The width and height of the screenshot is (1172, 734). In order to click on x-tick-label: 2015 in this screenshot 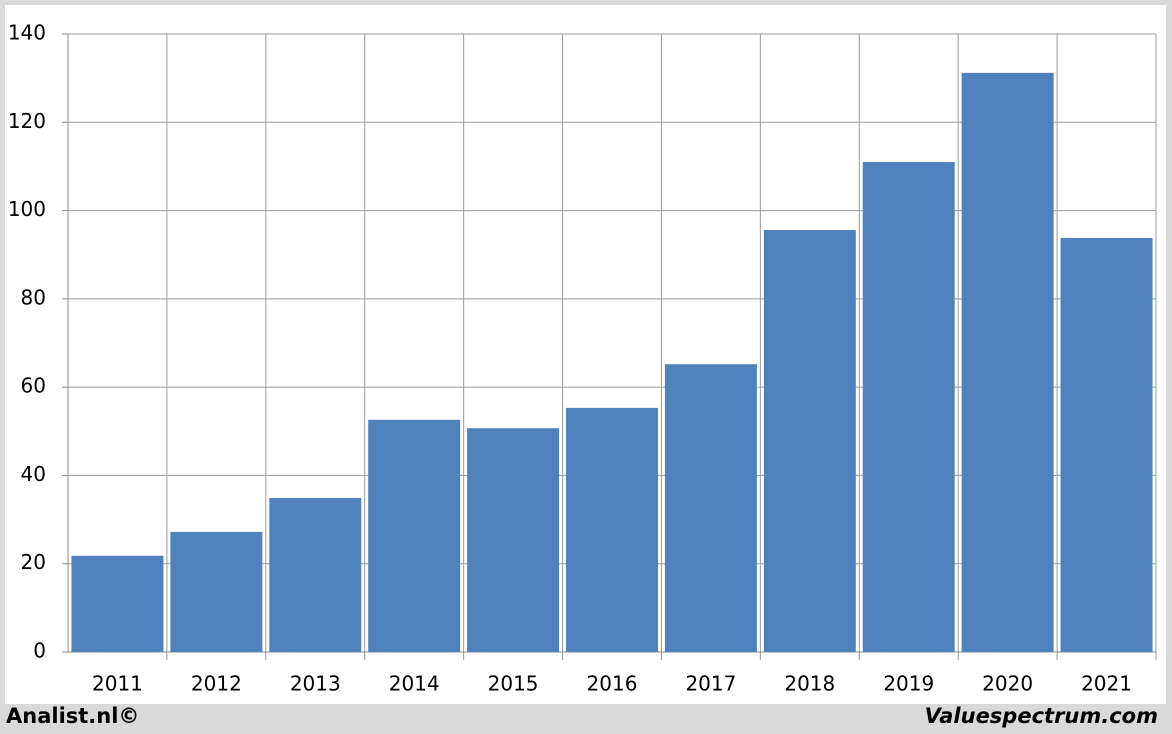, I will do `click(513, 684)`.